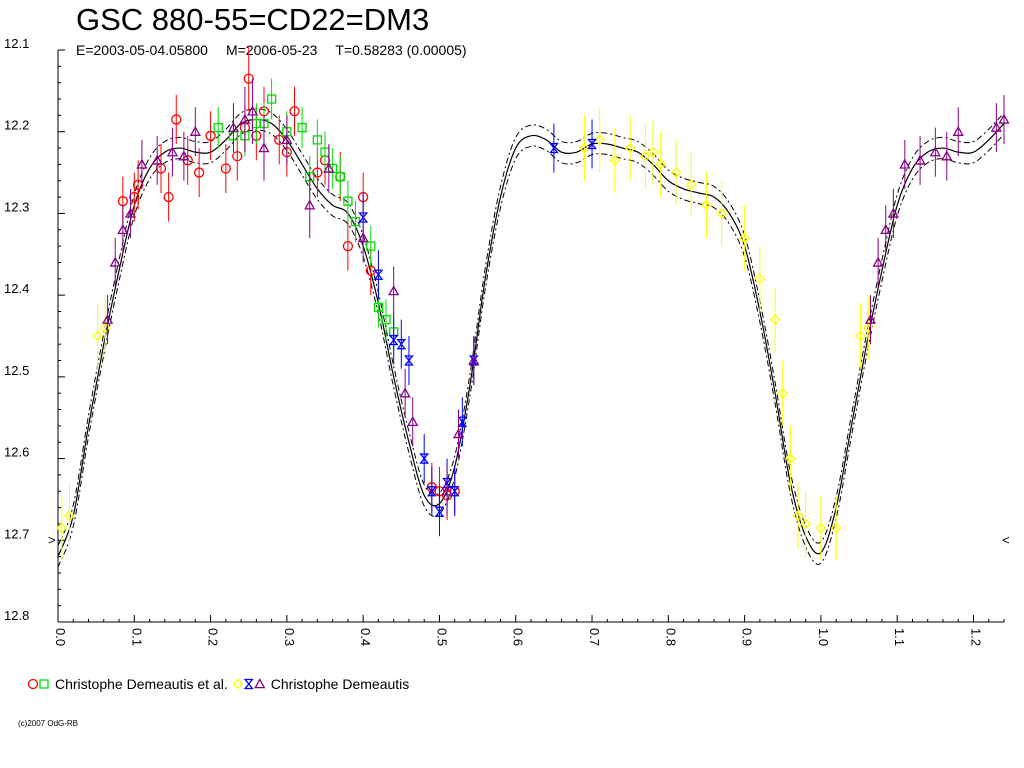 The width and height of the screenshot is (1024, 768). Describe the element at coordinates (16, 370) in the screenshot. I see `y-tick-label: 12.5` at that location.